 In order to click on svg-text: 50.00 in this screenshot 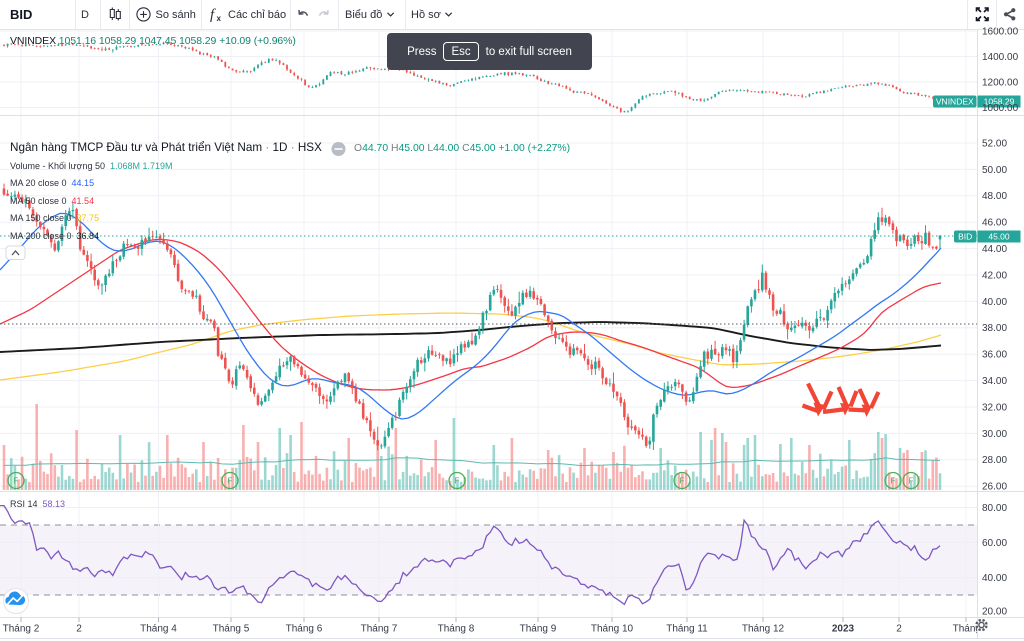, I will do `click(994, 170)`.